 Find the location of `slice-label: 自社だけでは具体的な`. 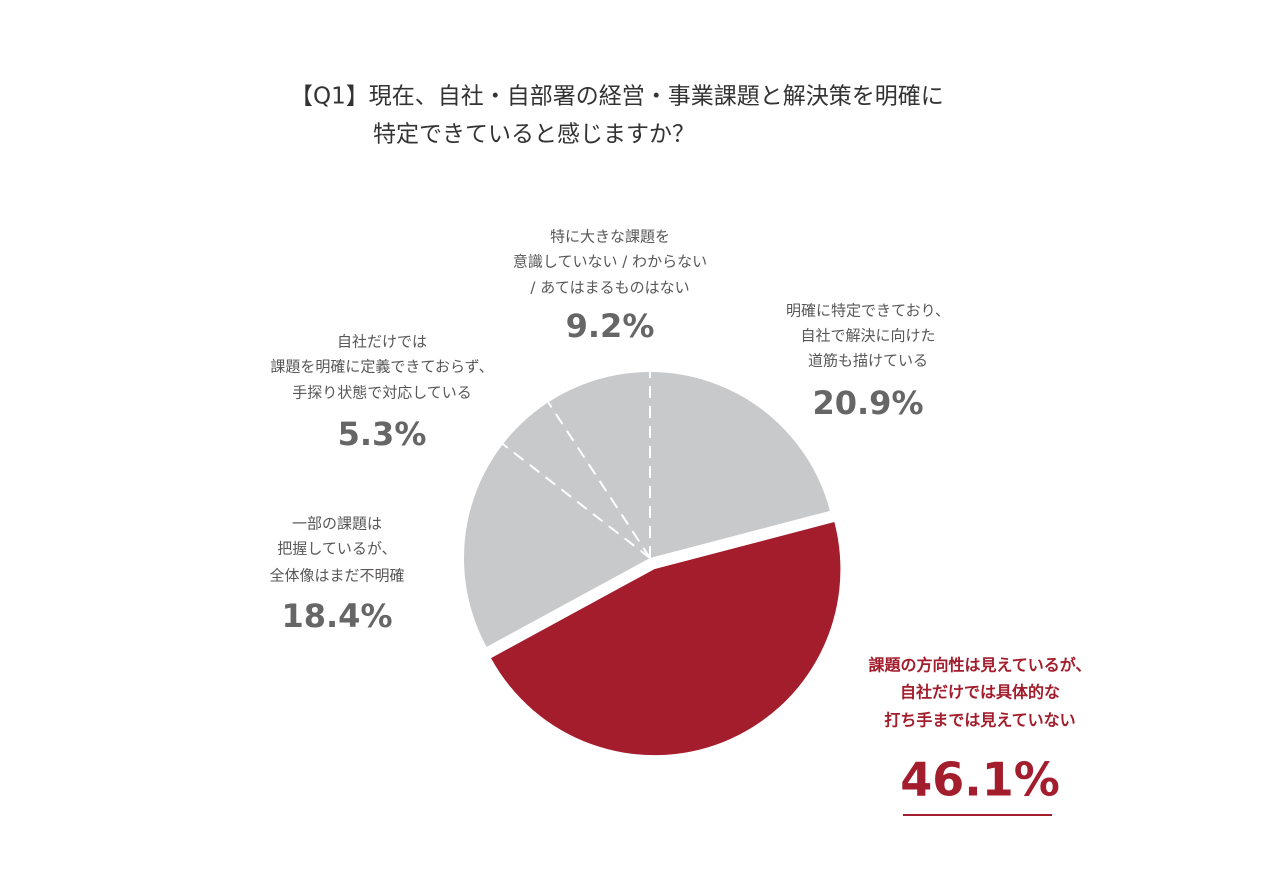

slice-label: 自社だけでは具体的な is located at coordinates (980, 692).